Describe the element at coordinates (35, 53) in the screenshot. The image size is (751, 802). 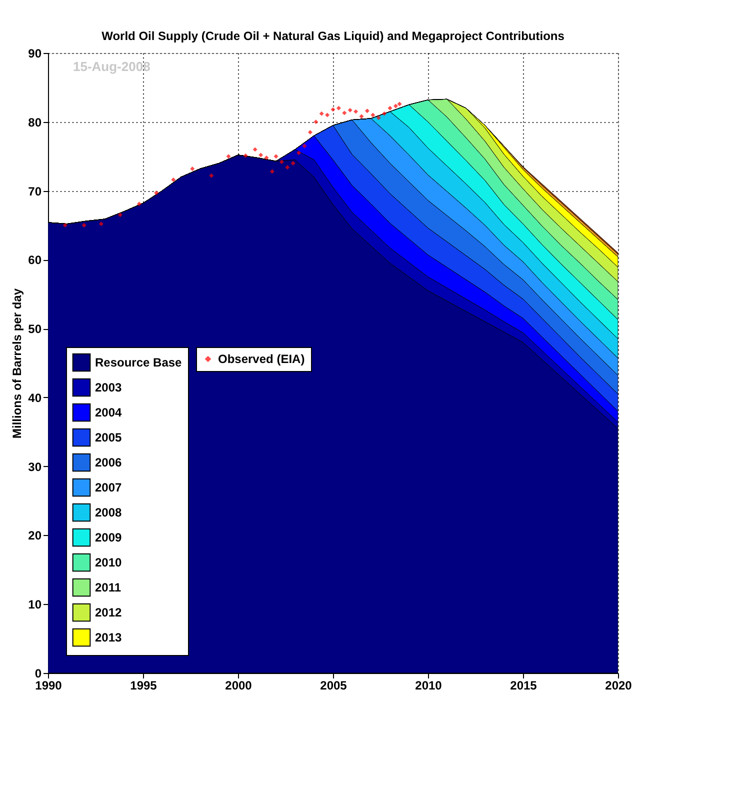
I see `y-tick-label: 90` at that location.